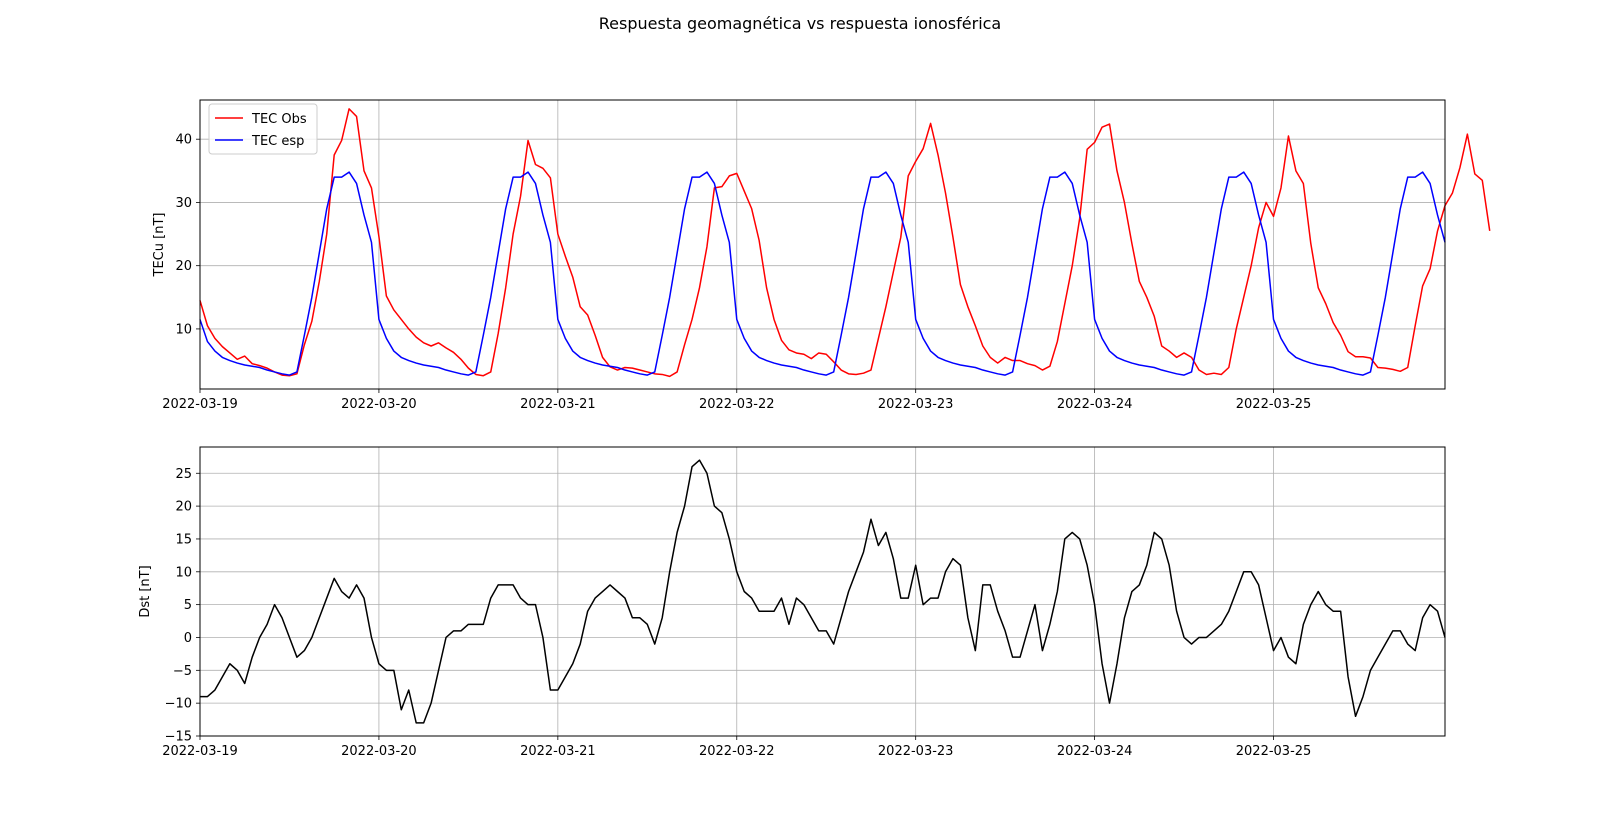 This screenshot has width=1600, height=824. What do you see at coordinates (737, 751) in the screenshot?
I see `dst-x-tick-label: 2022-03-22` at bounding box center [737, 751].